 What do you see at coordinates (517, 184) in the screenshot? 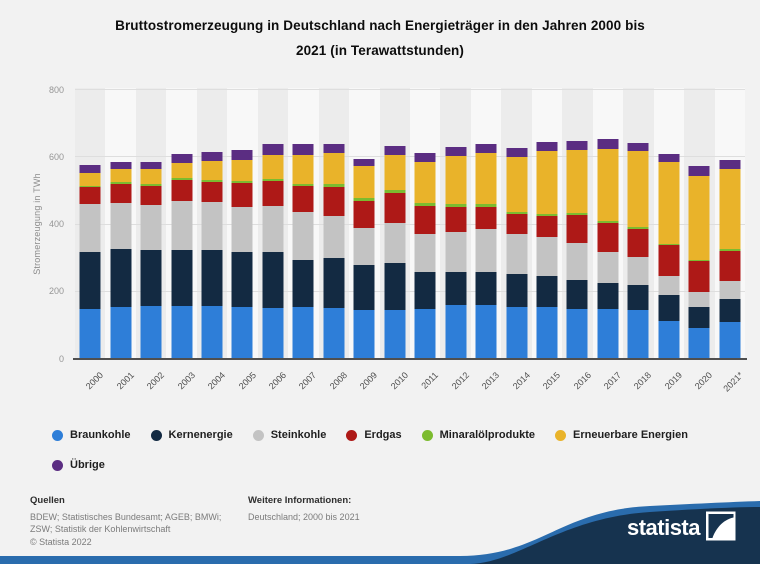
I see `bar-segment-2014-Erneuerbare Energien` at bounding box center [517, 184].